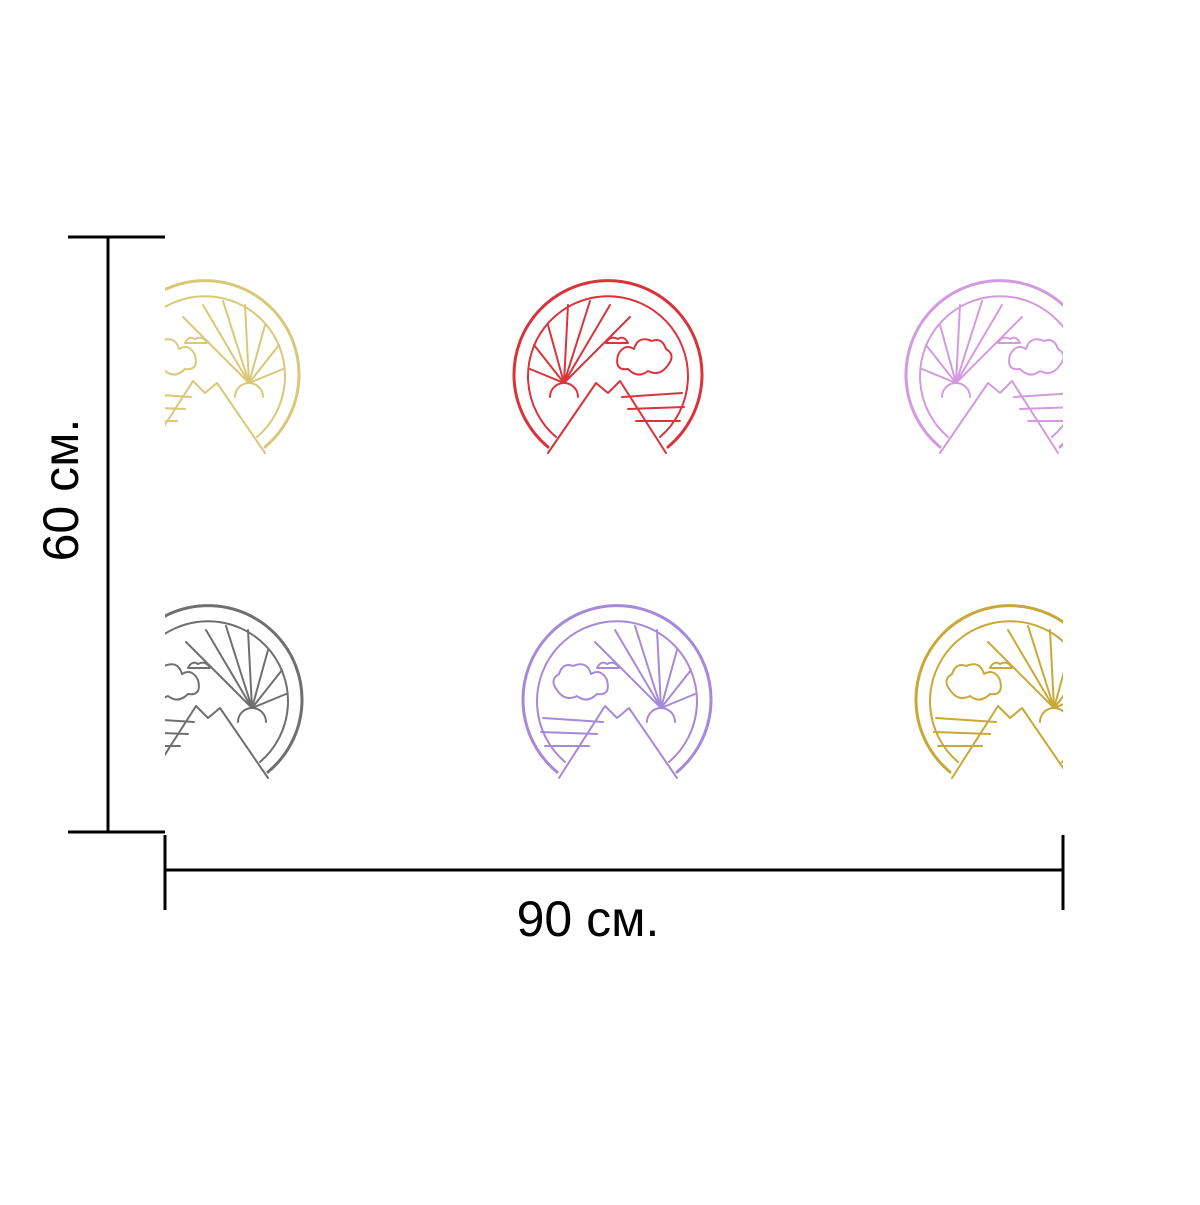 The height and width of the screenshot is (1205, 1200). What do you see at coordinates (608, 367) in the screenshot?
I see `icon-red` at bounding box center [608, 367].